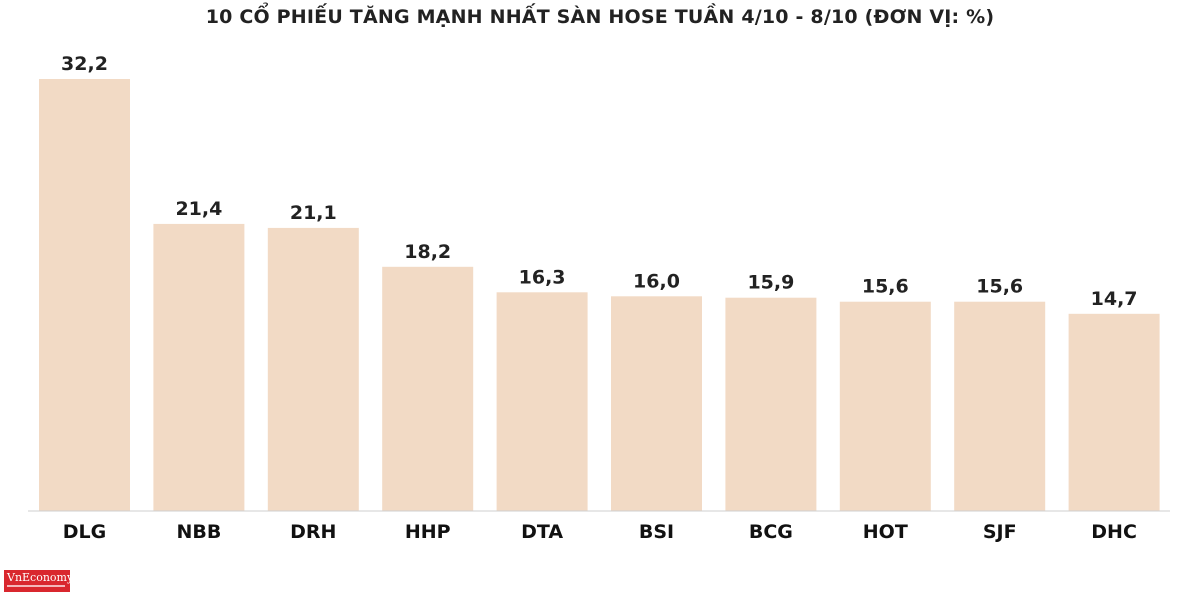  What do you see at coordinates (313, 532) in the screenshot?
I see `x-tick-drh: DRH` at bounding box center [313, 532].